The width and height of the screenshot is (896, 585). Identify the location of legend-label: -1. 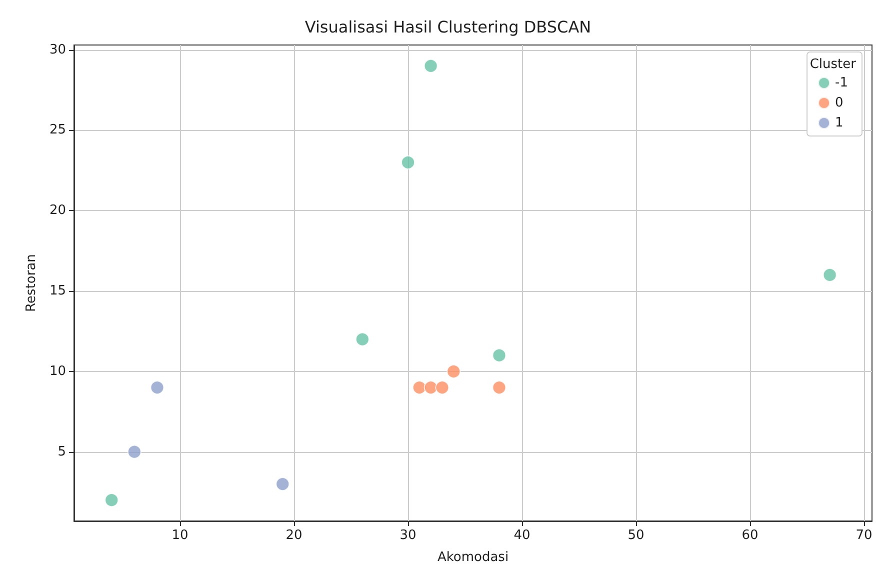
(841, 83).